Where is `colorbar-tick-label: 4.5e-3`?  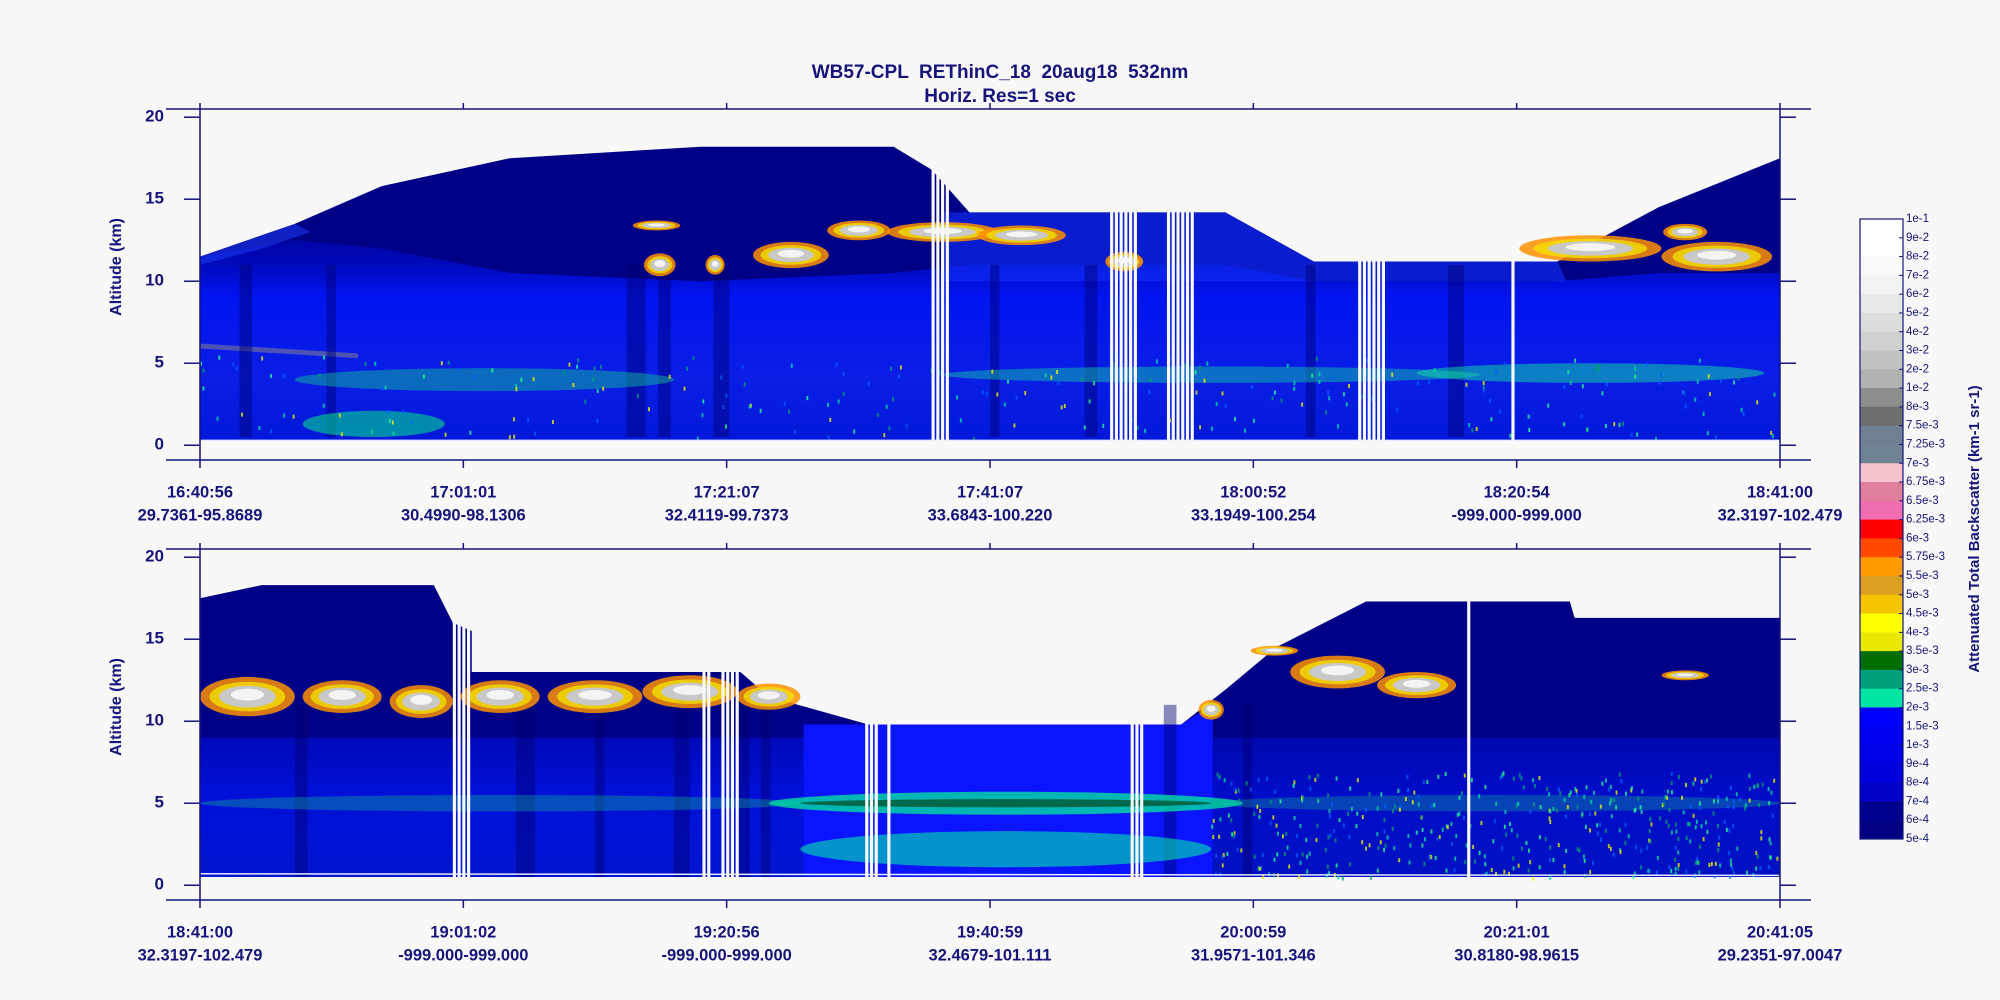 colorbar-tick-label: 4.5e-3 is located at coordinates (1922, 614).